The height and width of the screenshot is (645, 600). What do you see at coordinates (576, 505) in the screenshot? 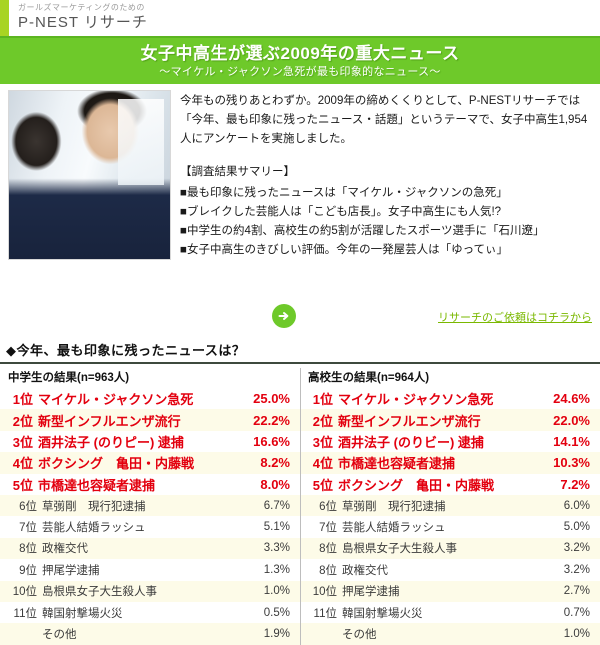
I see `percentage-cell: 6.0%` at bounding box center [576, 505].